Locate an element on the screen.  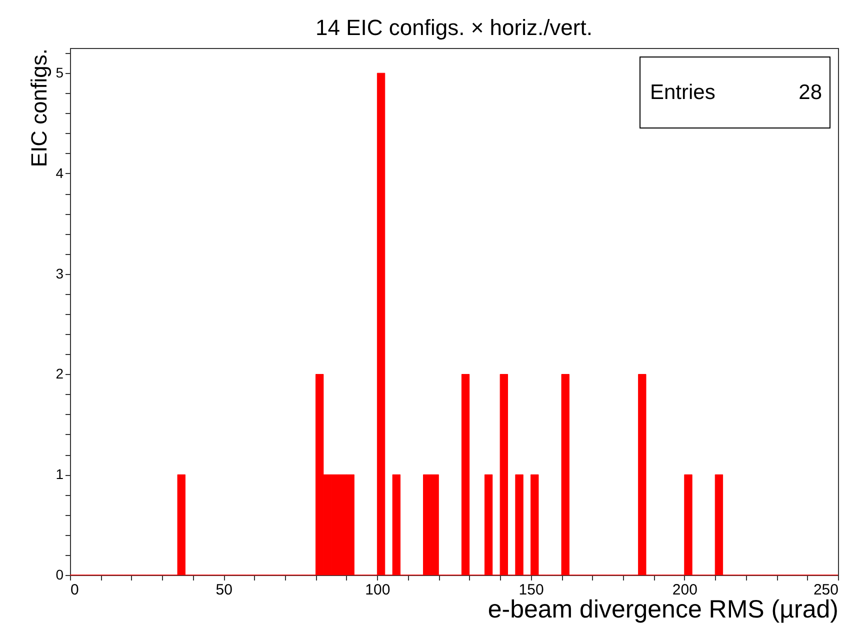
y-tick-label: 2 is located at coordinates (60, 374).